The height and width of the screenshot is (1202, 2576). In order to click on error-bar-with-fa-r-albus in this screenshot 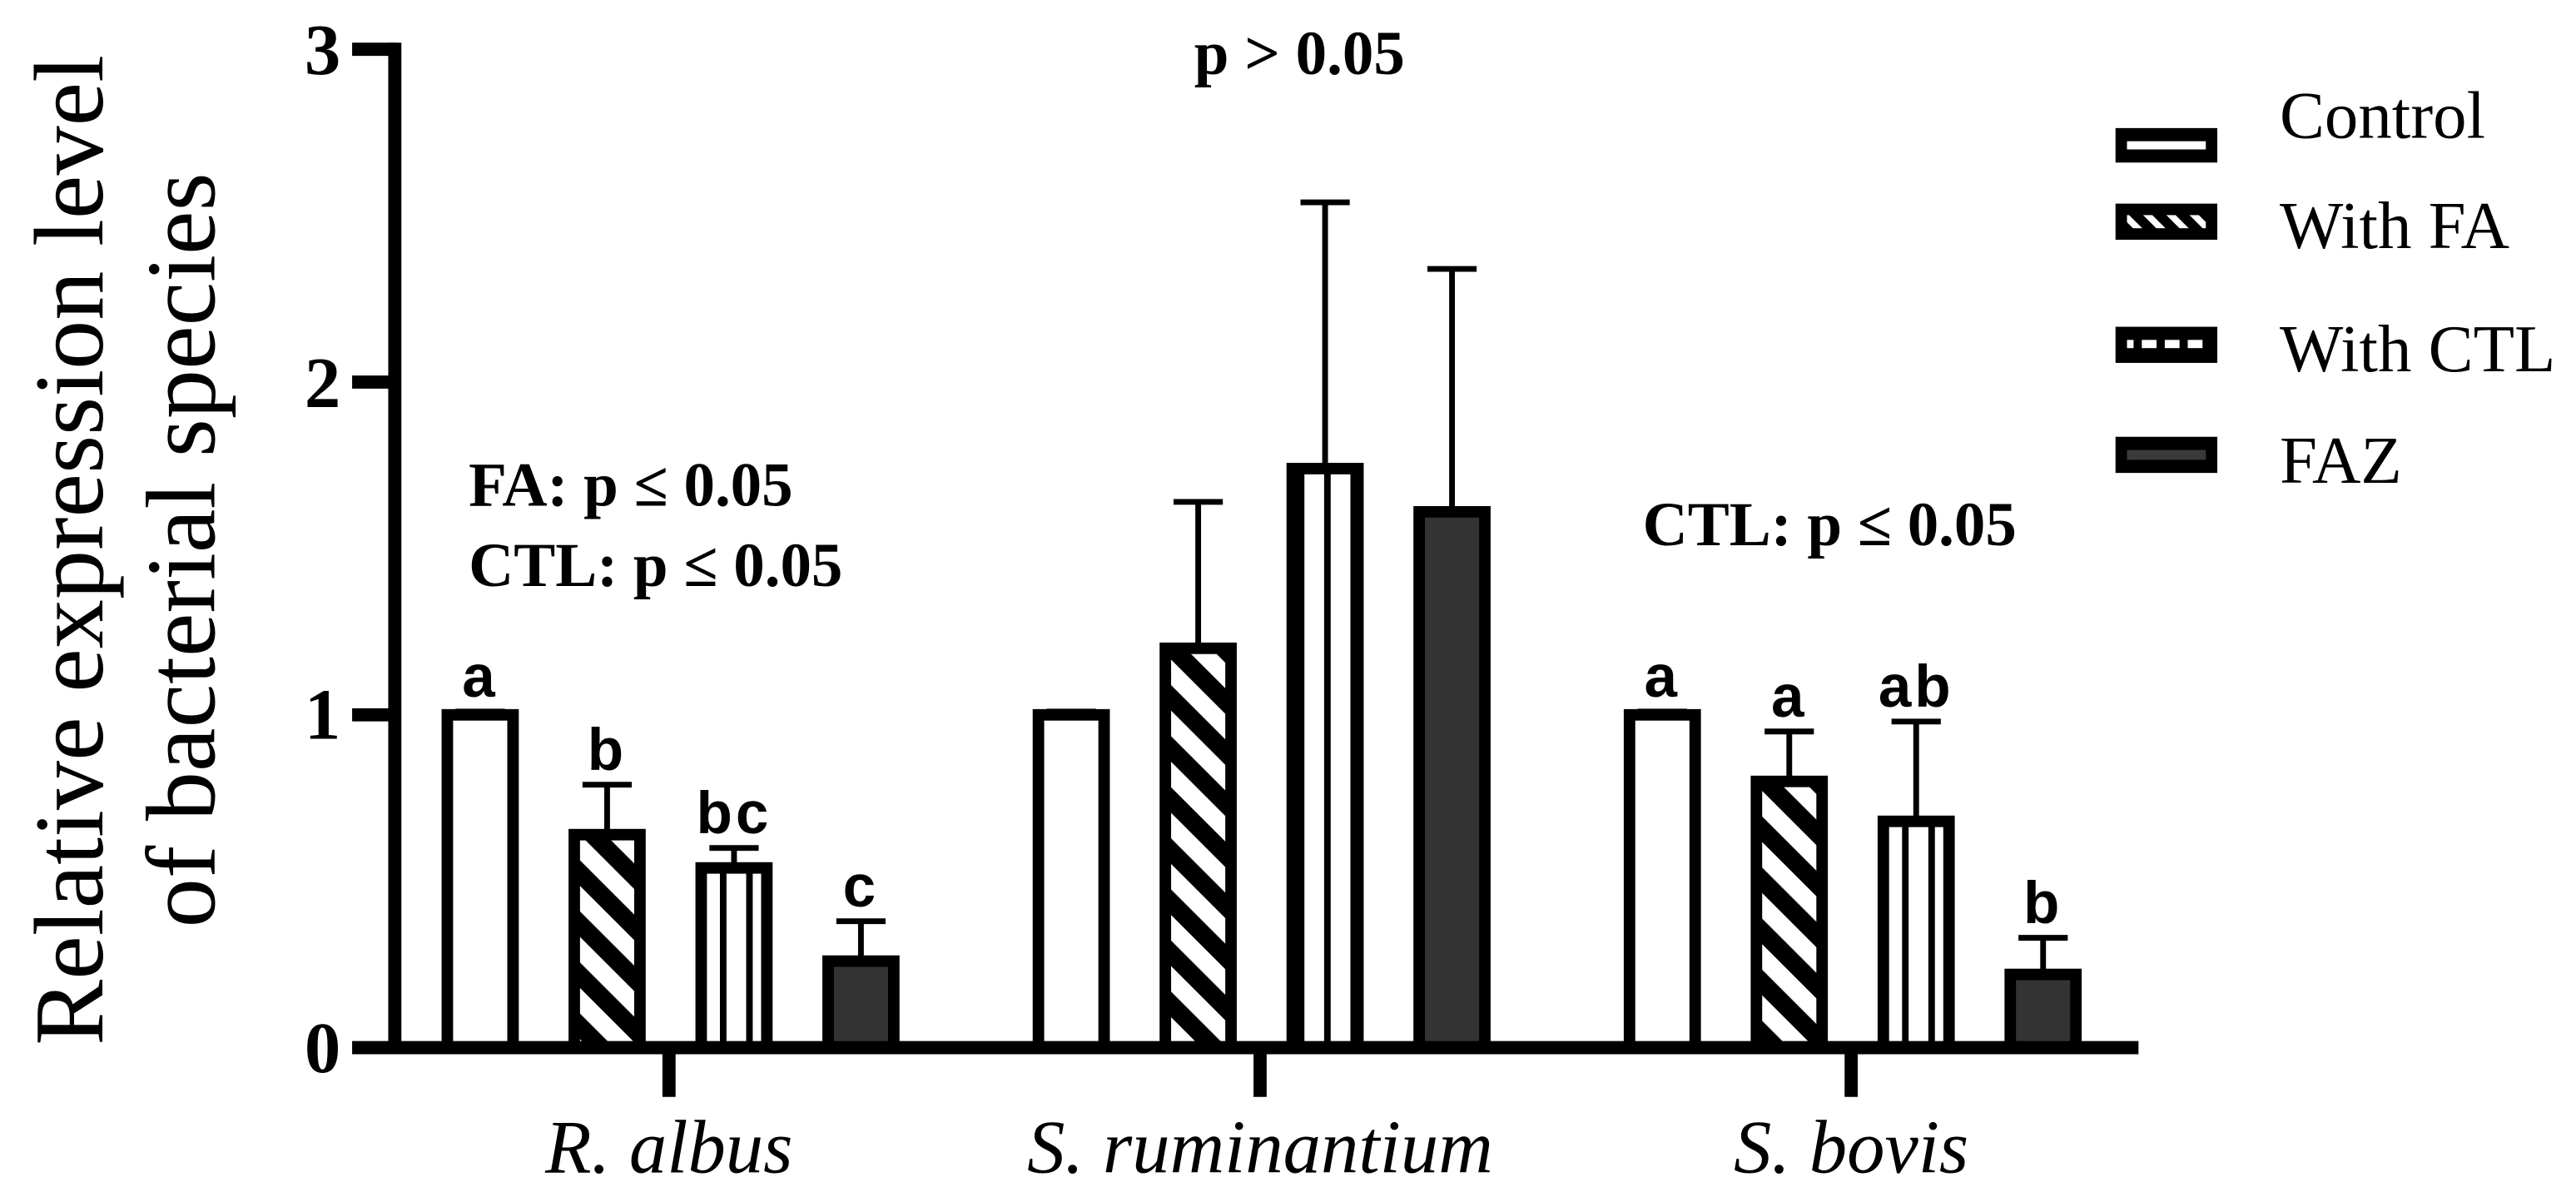, I will do `click(607, 809)`.